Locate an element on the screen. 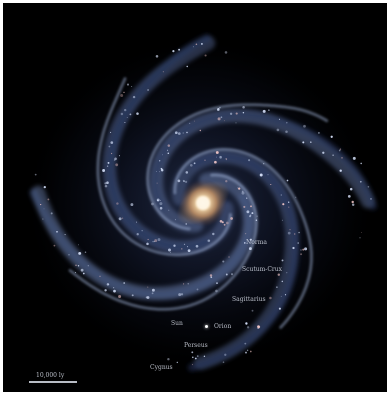 The width and height of the screenshot is (390, 395). label-orion-arm: Orion is located at coordinates (223, 326).